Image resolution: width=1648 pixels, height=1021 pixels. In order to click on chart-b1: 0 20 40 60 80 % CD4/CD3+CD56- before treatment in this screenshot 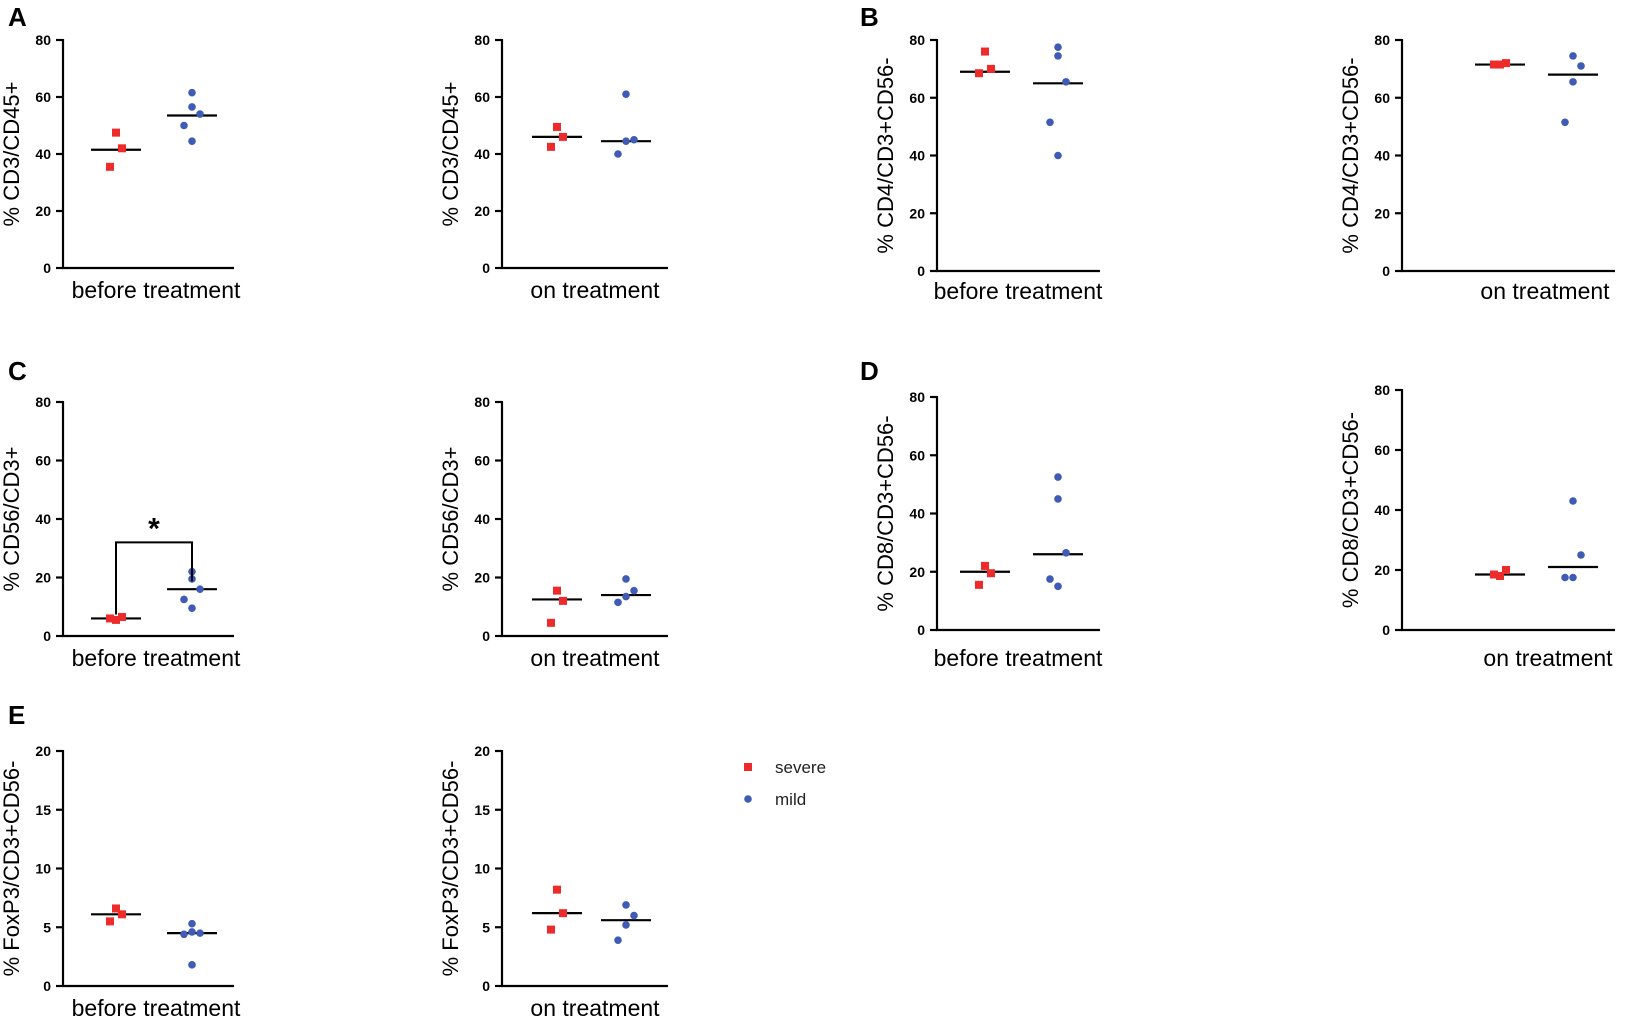, I will do `click(988, 168)`.